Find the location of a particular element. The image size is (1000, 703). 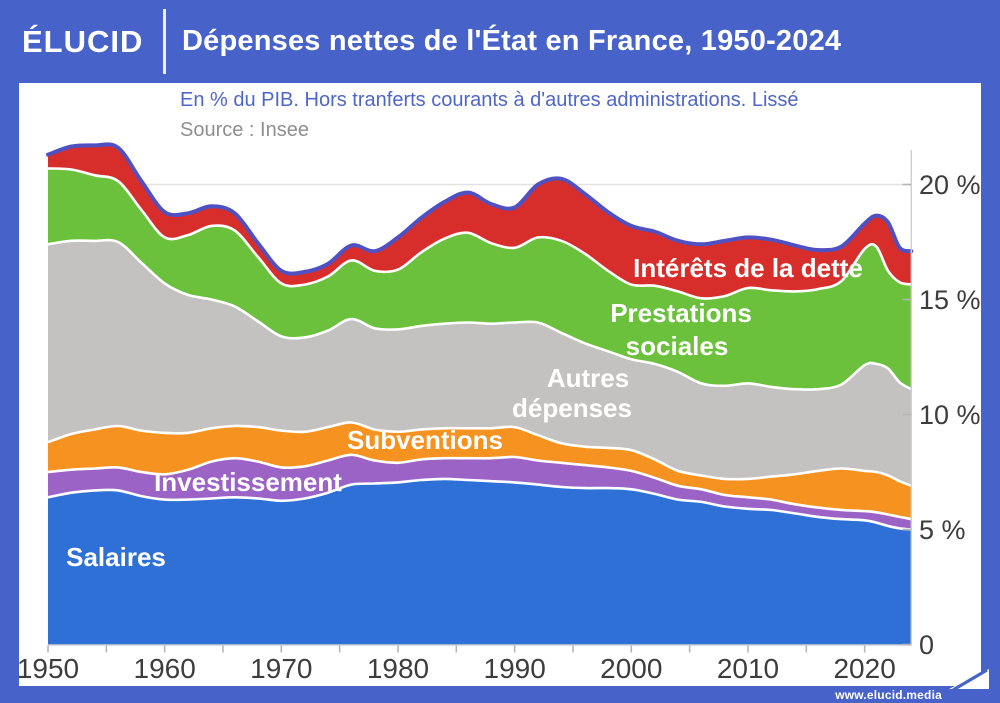

brand-logo: ÉLUCID is located at coordinates (83, 41).